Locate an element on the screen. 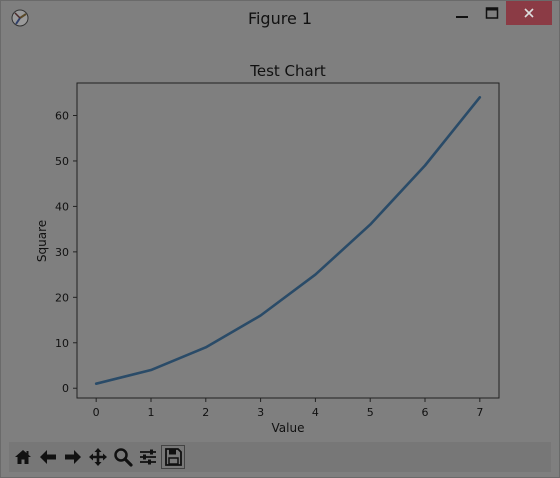 The width and height of the screenshot is (560, 478). configure-subplots-icon is located at coordinates (148, 457).